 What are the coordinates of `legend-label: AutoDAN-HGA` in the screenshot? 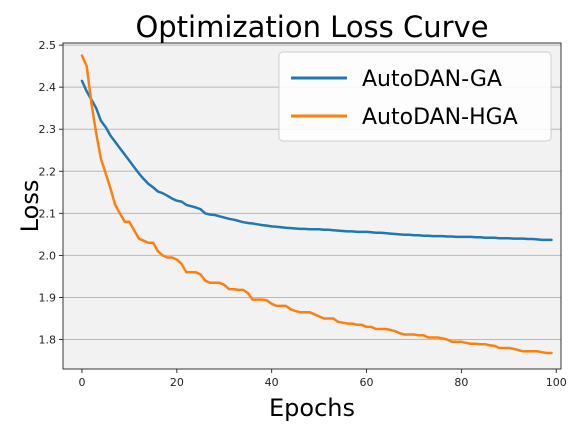 It's located at (440, 117).